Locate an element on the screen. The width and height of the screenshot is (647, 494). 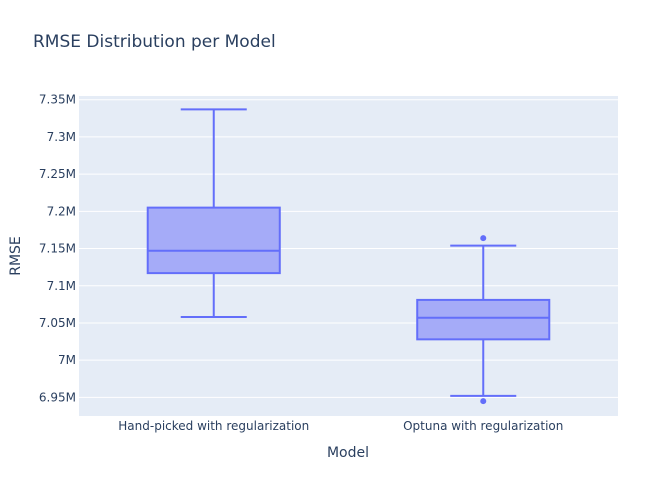
y-tick-label: 7M is located at coordinates (67, 360).